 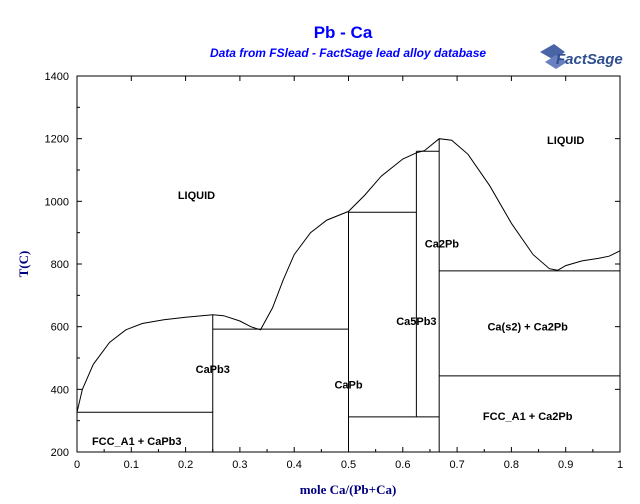 What do you see at coordinates (348, 386) in the screenshot?
I see `phase-label: CaPb` at bounding box center [348, 386].